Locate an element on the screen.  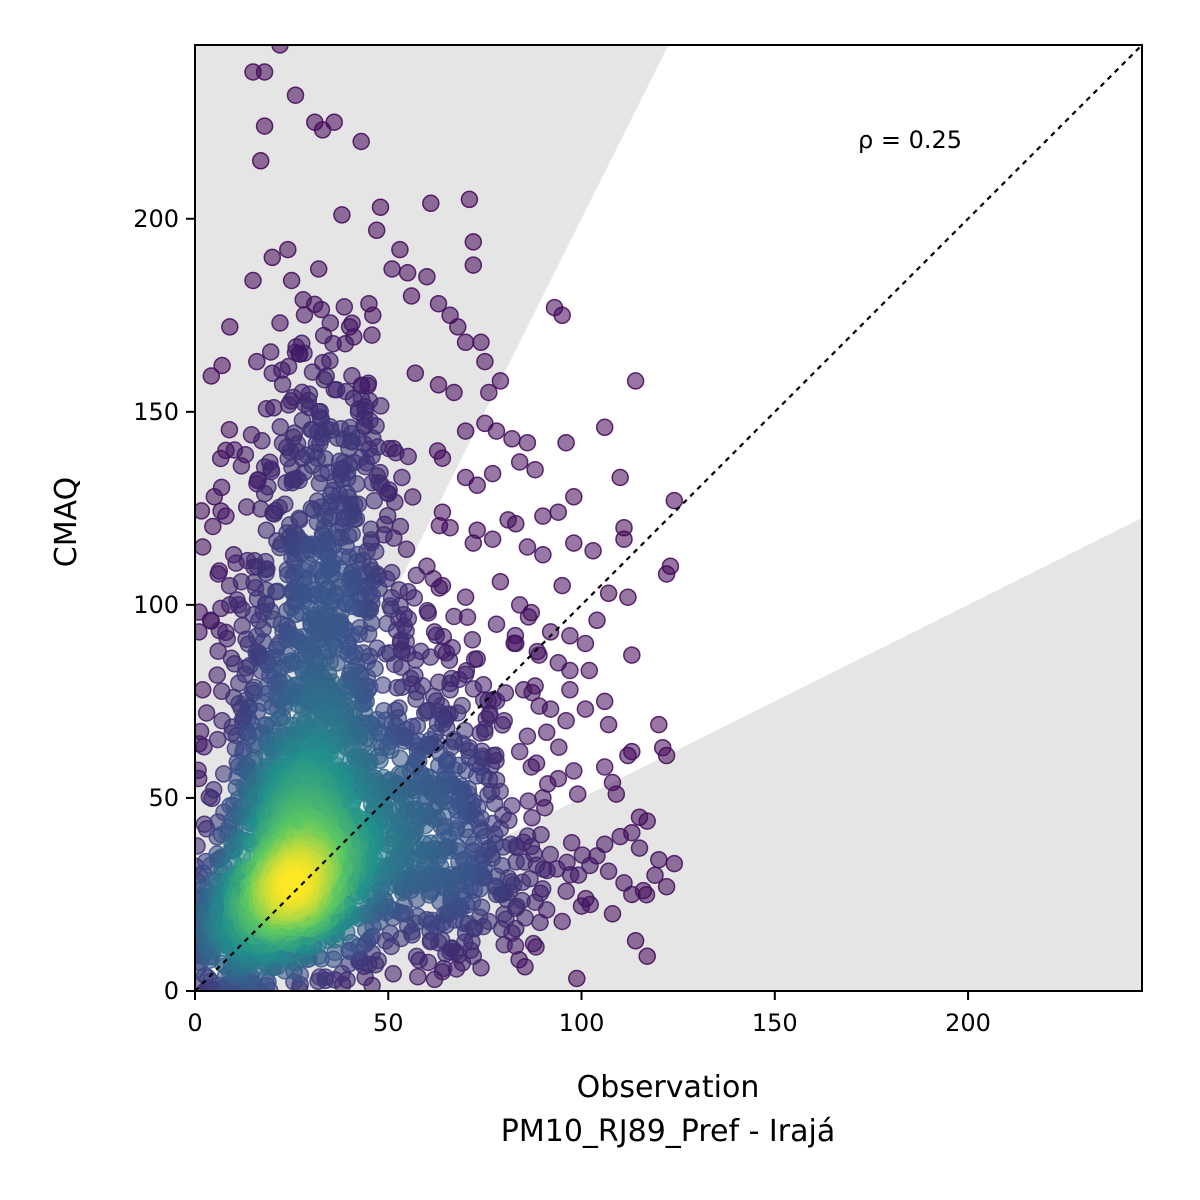
x-axis-sublabel: PM10_RJ89_Pref - Irajá is located at coordinates (668, 1131).